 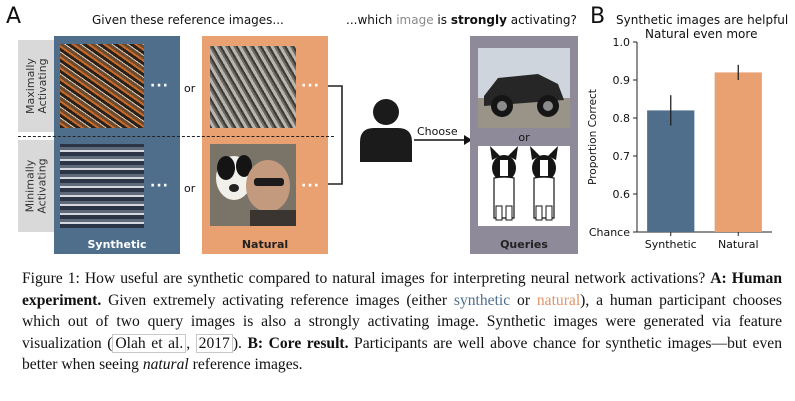 I want to click on bar-natural, so click(x=738, y=152).